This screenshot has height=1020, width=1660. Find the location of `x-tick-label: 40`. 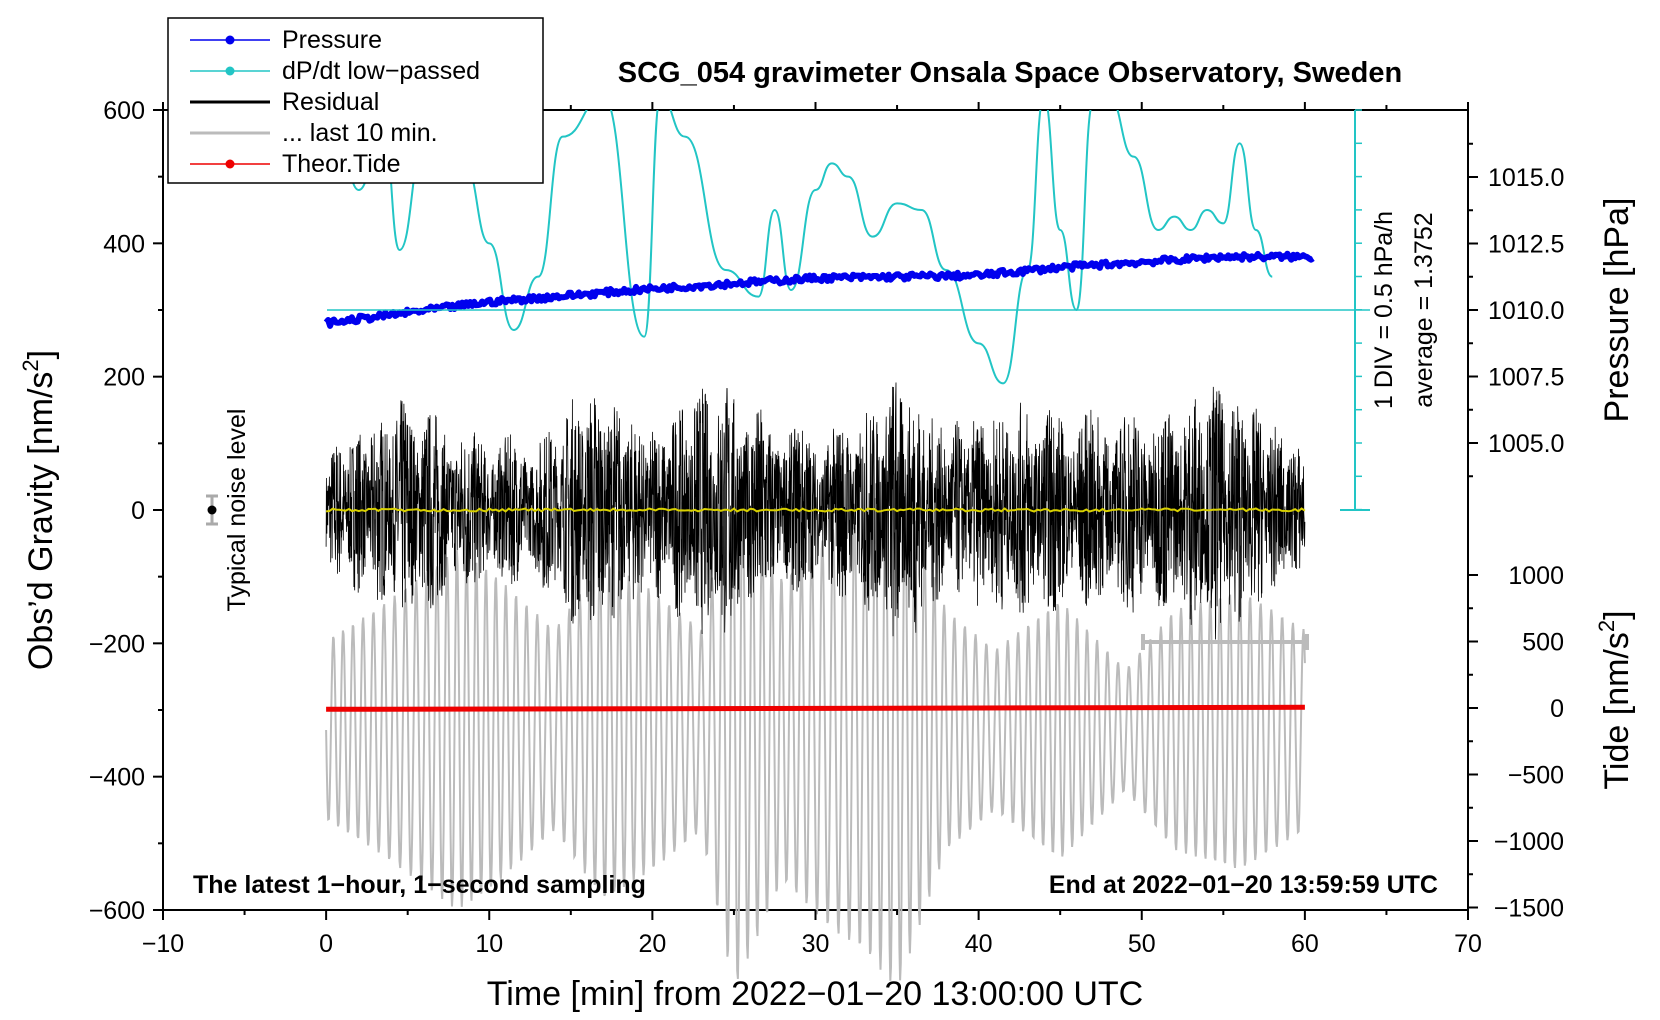

x-tick-label: 40 is located at coordinates (979, 944).